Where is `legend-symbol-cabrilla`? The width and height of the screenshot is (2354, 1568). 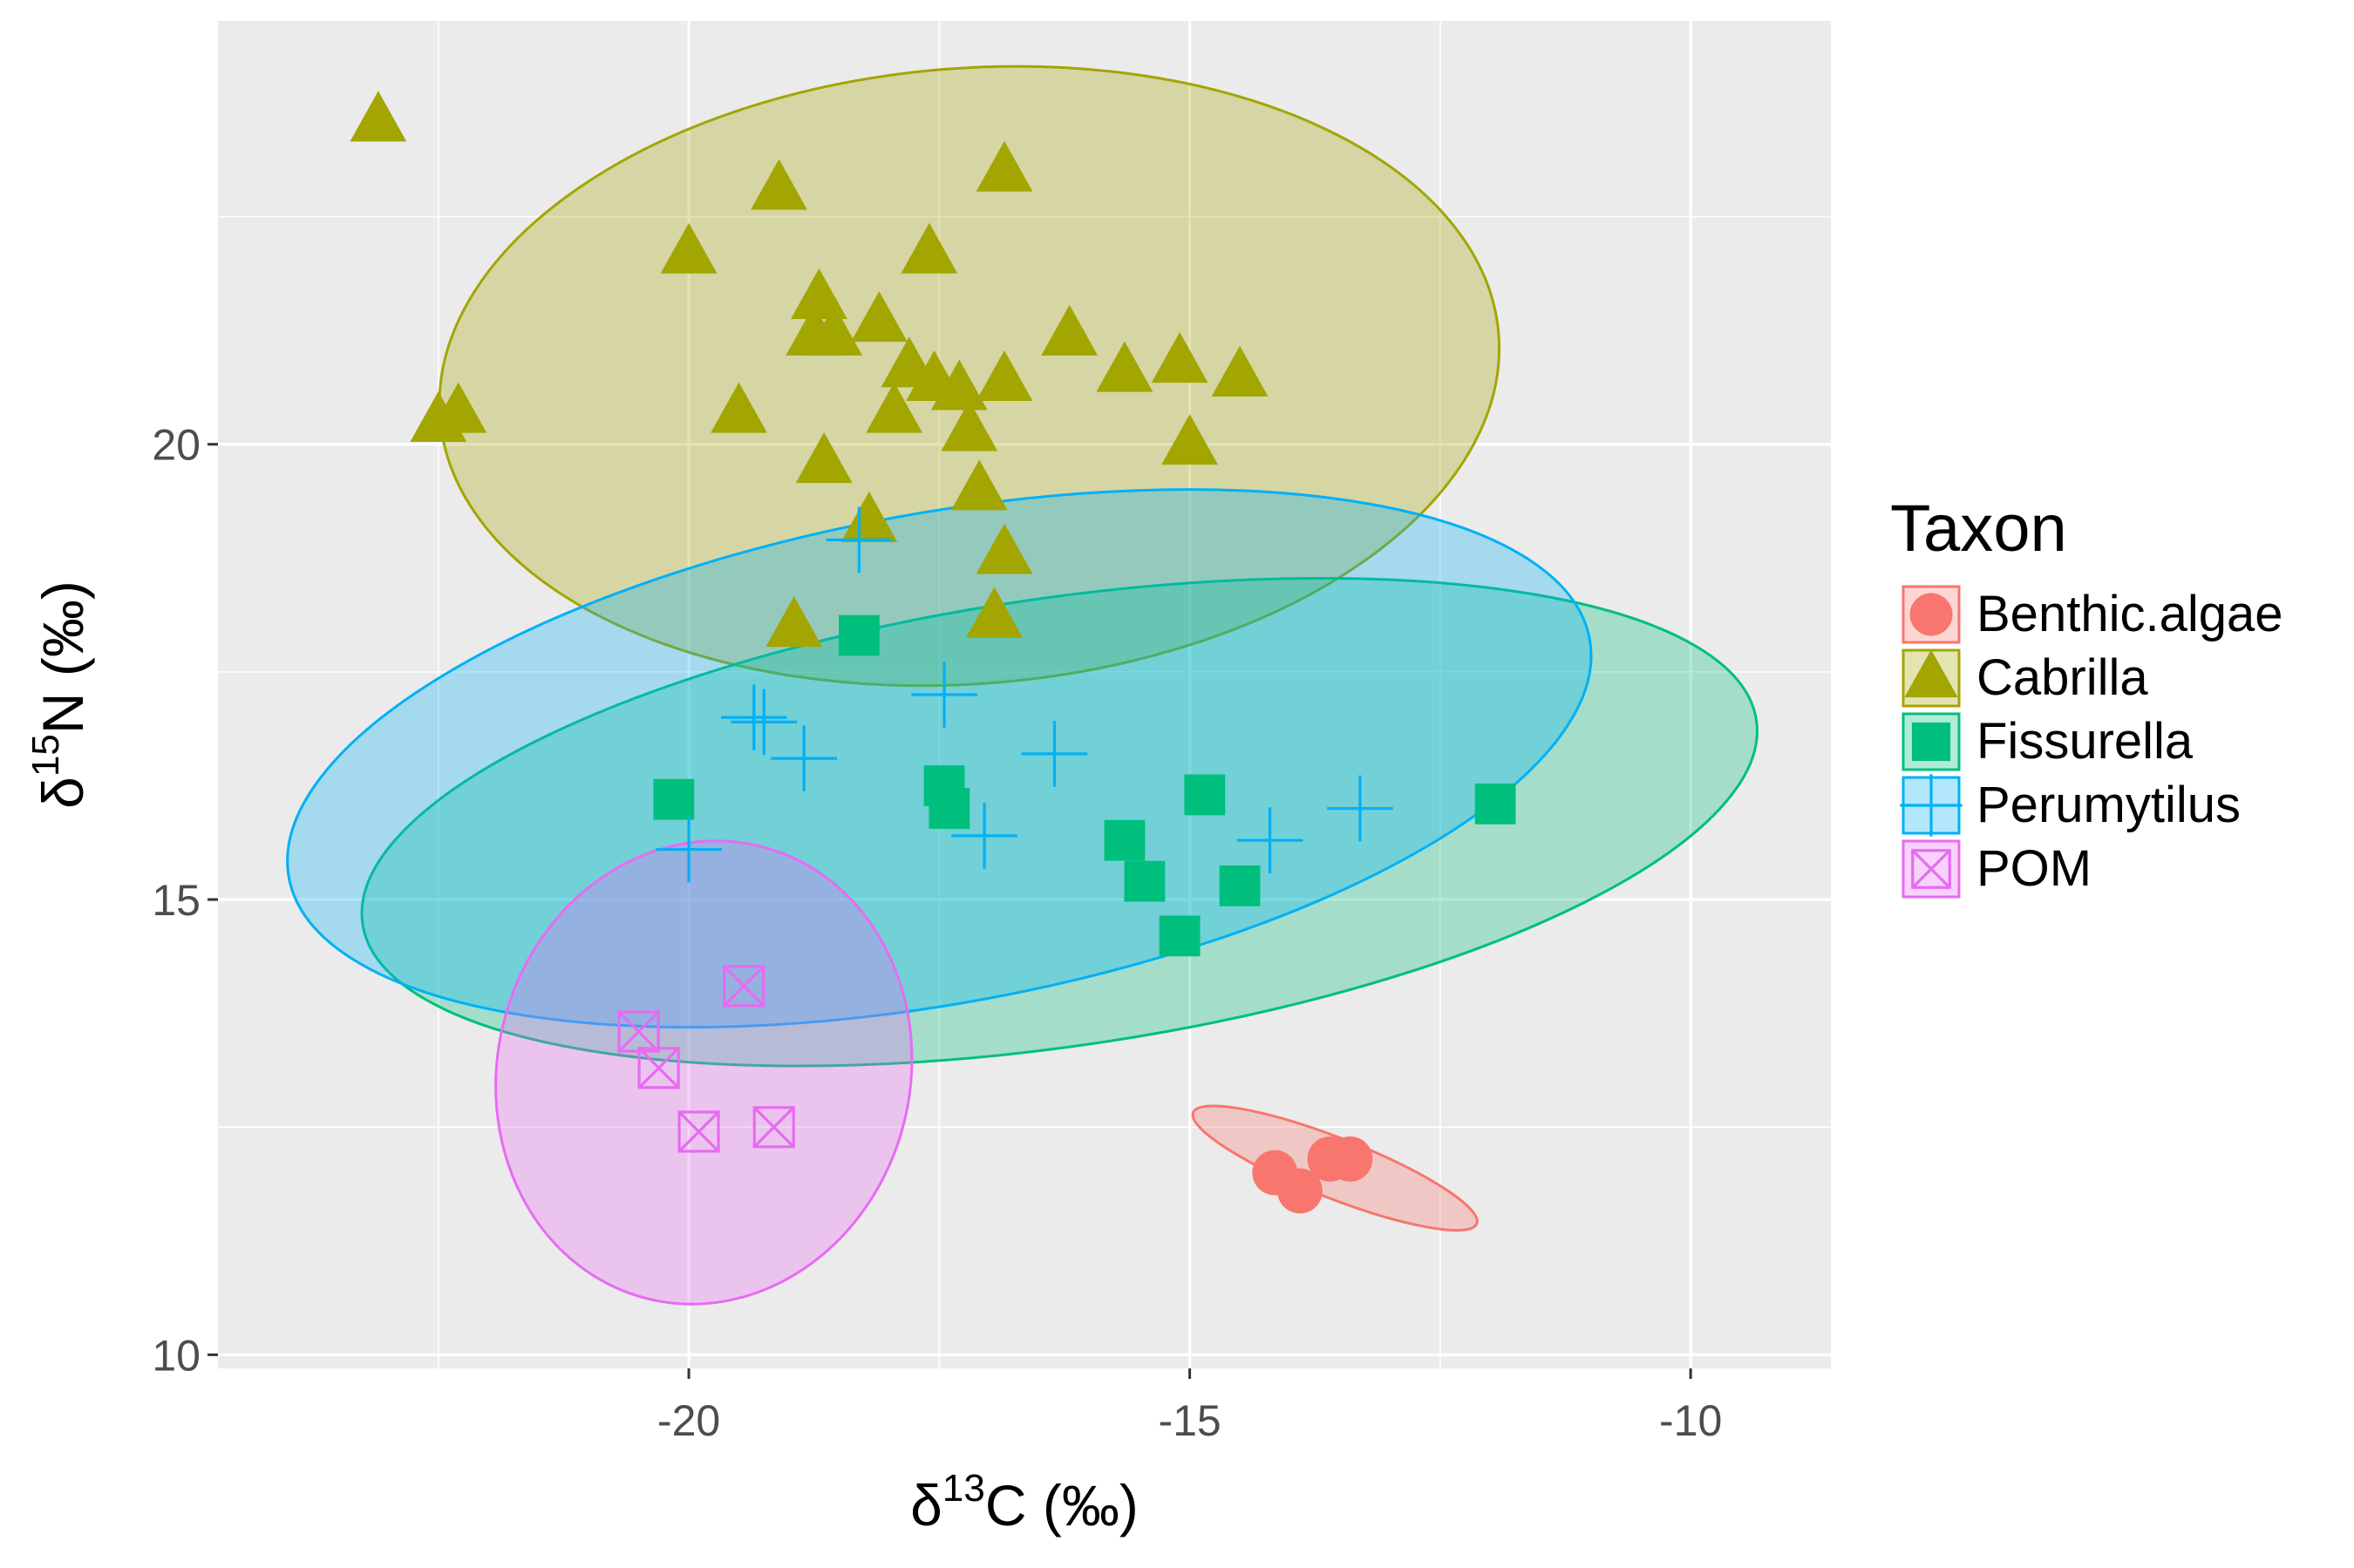
legend-symbol-cabrilla is located at coordinates (1931, 673).